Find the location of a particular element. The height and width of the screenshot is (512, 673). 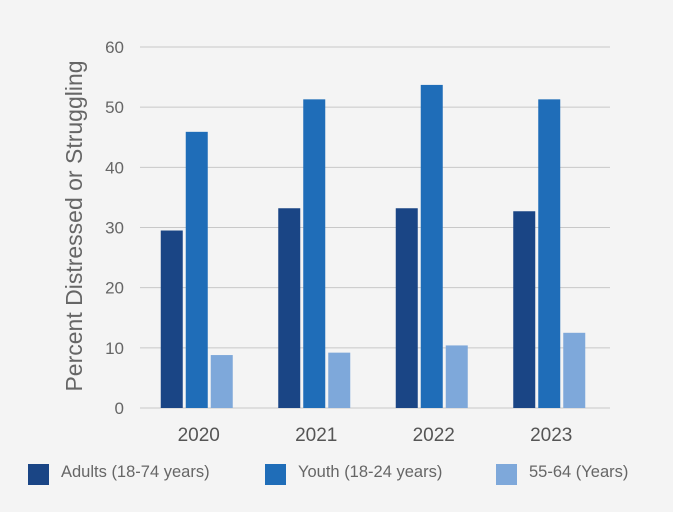

y-tick-label: 40 is located at coordinates (114, 167).